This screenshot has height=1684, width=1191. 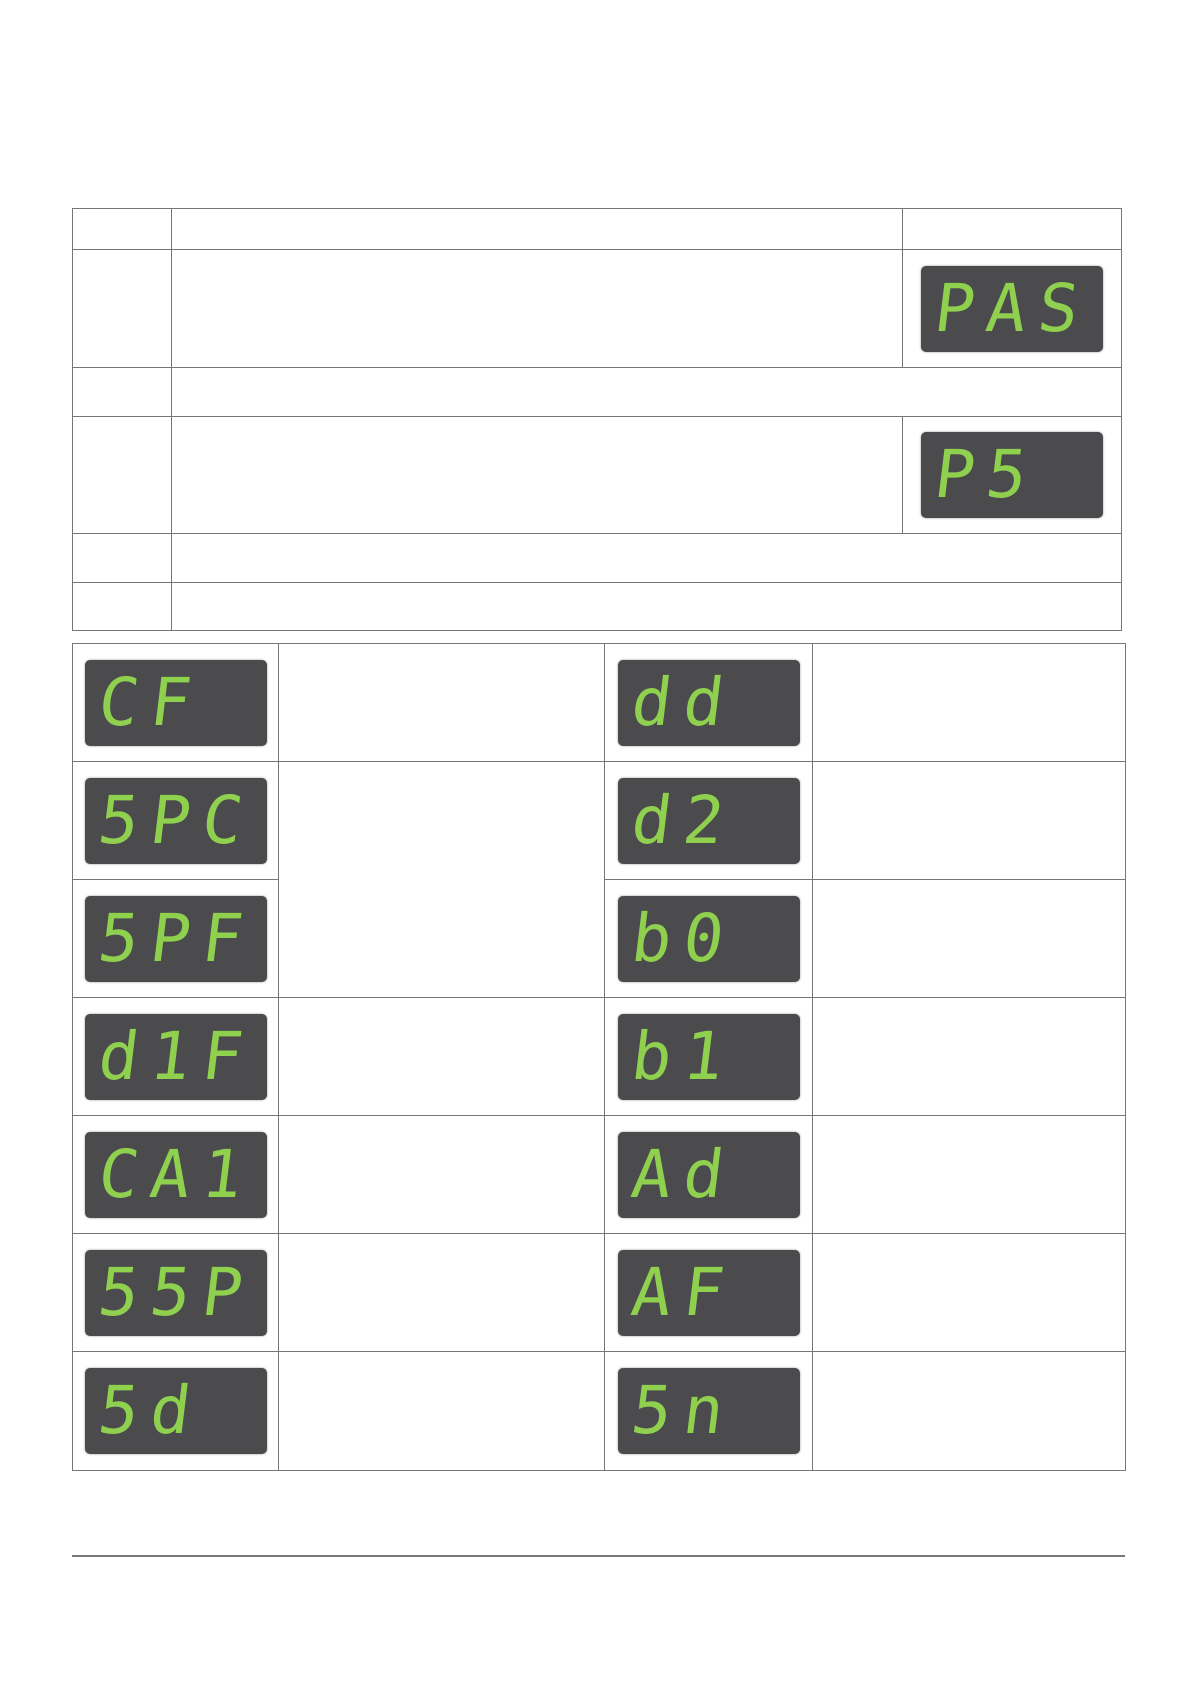 I want to click on lcd-text: d1F, so click(x=176, y=1056).